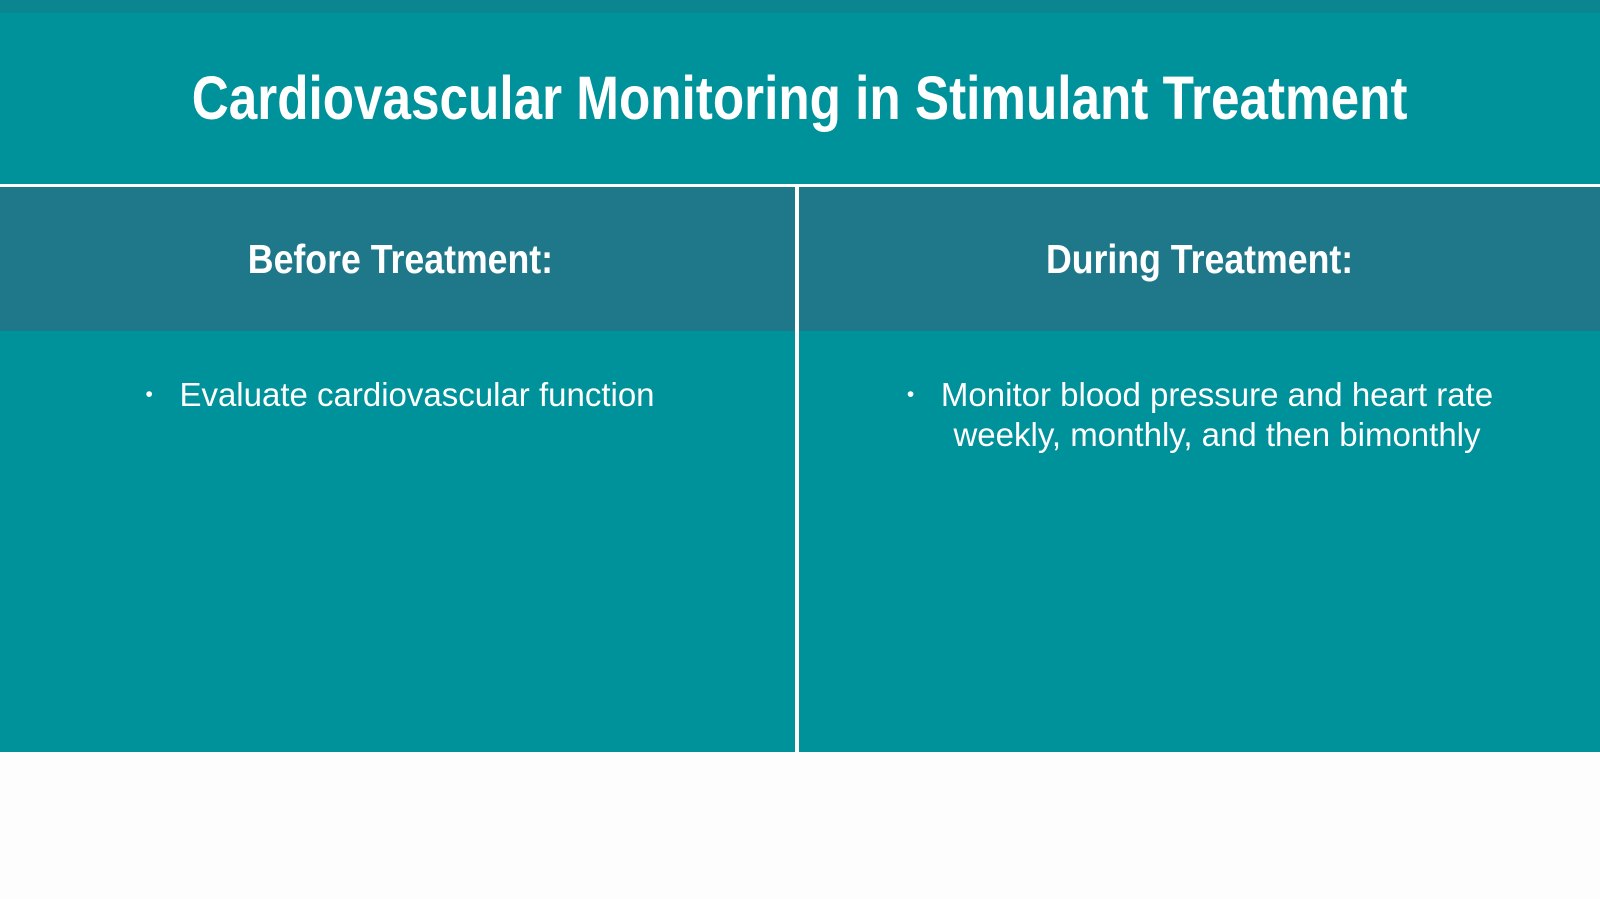  Describe the element at coordinates (417, 394) in the screenshot. I see `bullet-text: Evaluate cardiovascular function` at that location.